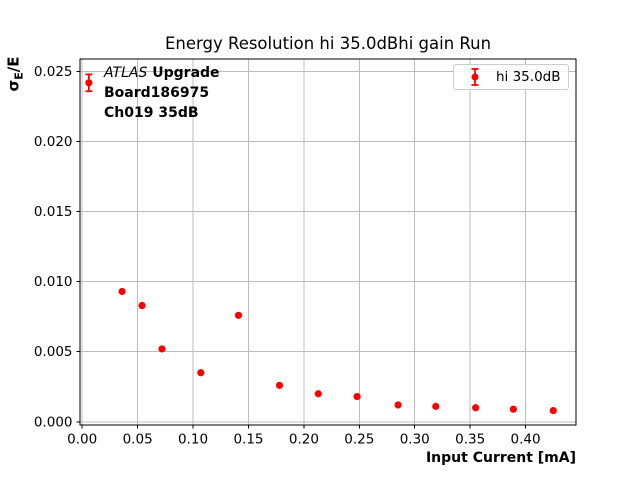  Describe the element at coordinates (328, 43) in the screenshot. I see `chart-title: Energy Resolution hi 35.0dBhi gain Run` at that location.